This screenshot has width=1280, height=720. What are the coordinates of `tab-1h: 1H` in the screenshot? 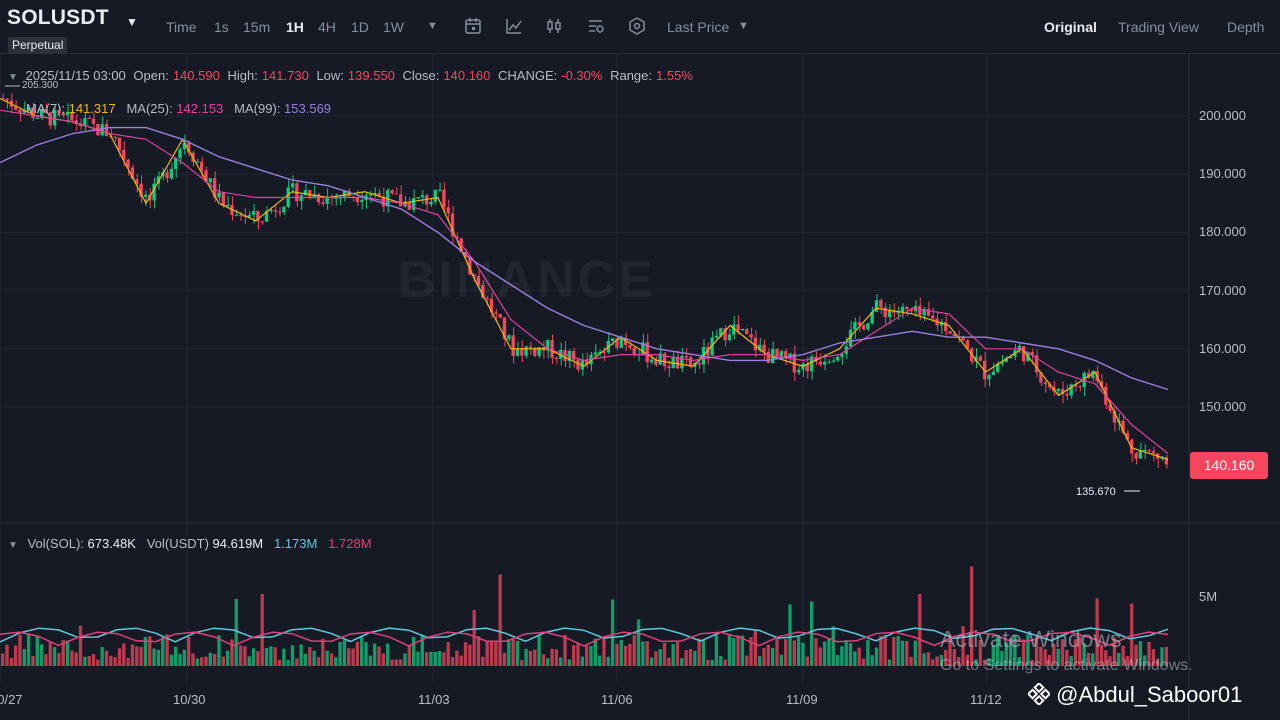 It's located at (295, 27).